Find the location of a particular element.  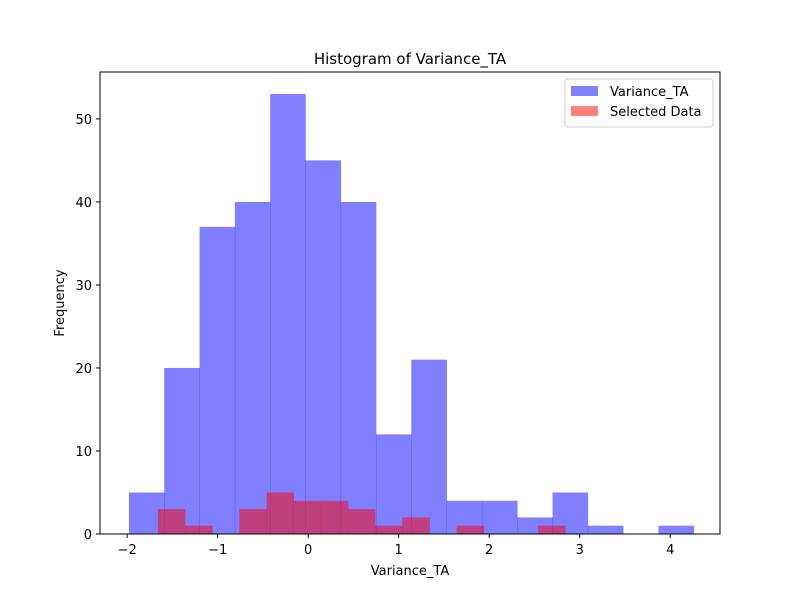

legend: Variance_TA Selected Data is located at coordinates (639, 103).